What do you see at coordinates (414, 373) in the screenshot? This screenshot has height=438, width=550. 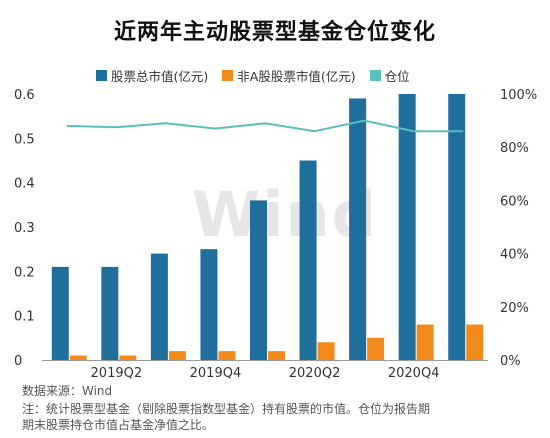 I see `x-tick-label: 2020Q4` at bounding box center [414, 373].